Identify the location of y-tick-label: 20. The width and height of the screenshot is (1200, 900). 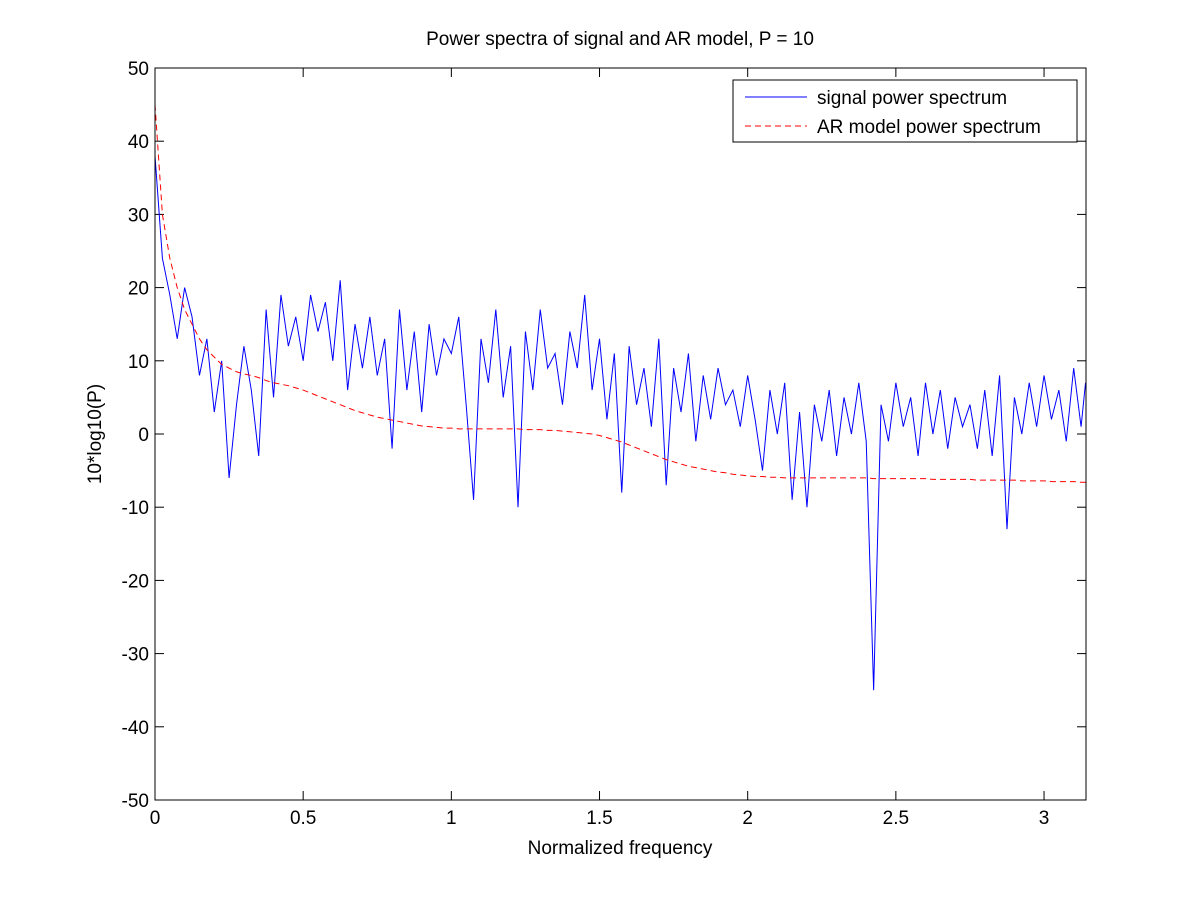
(138, 289).